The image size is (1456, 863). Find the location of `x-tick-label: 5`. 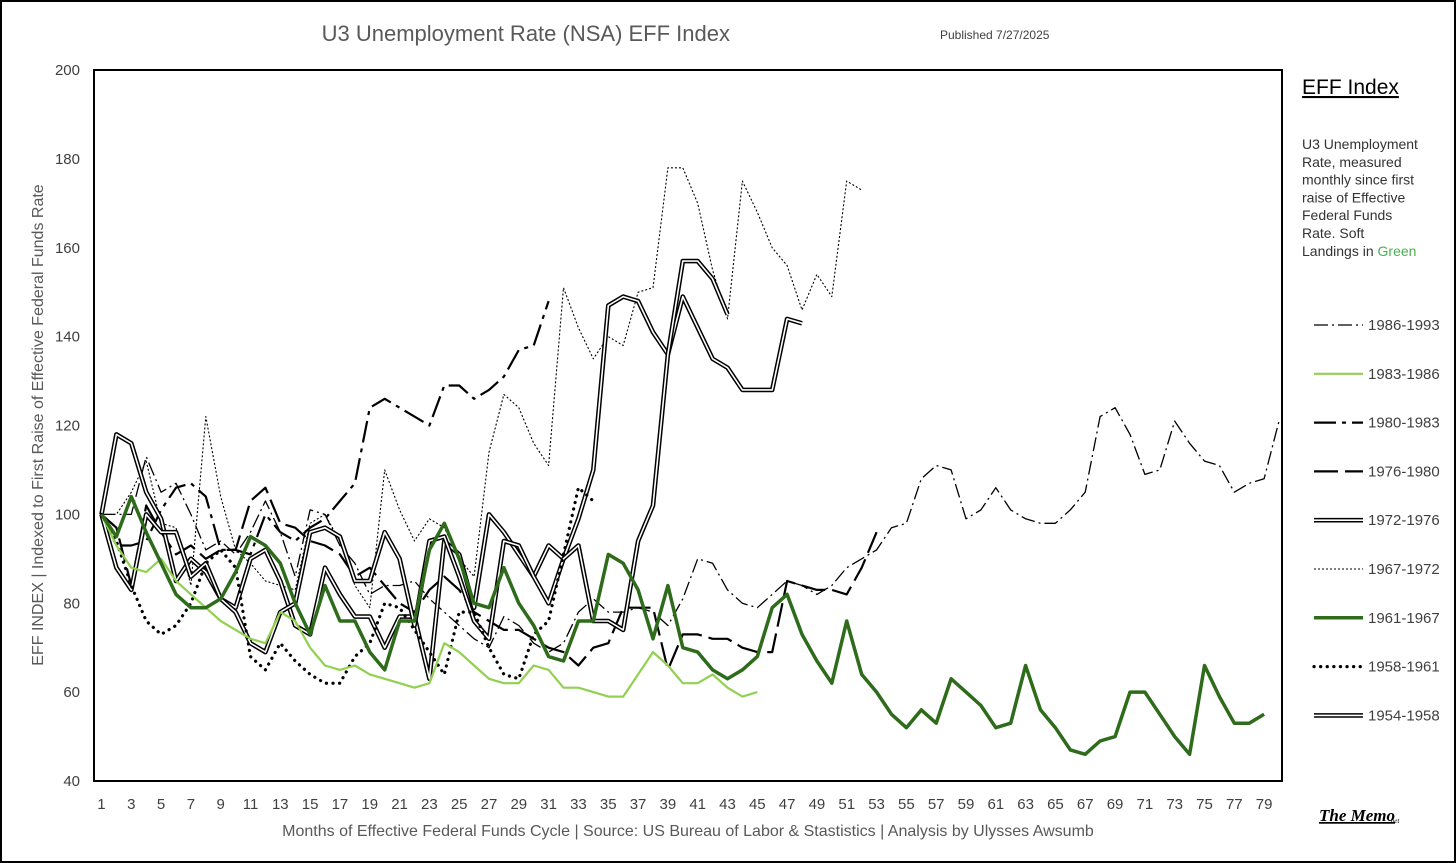

x-tick-label: 5 is located at coordinates (161, 804).